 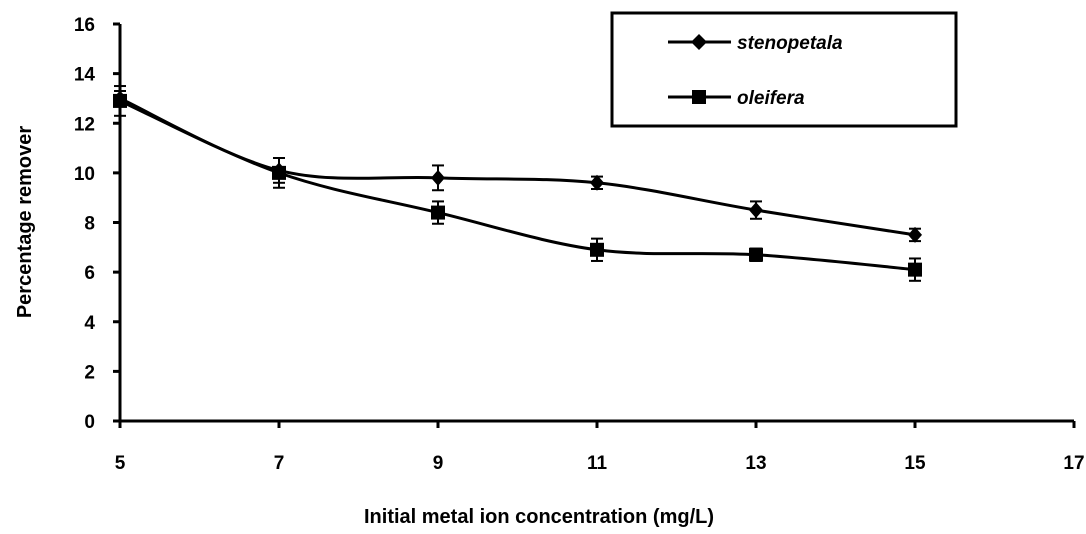 I want to click on legend: stenopetala oleifera, so click(x=784, y=69).